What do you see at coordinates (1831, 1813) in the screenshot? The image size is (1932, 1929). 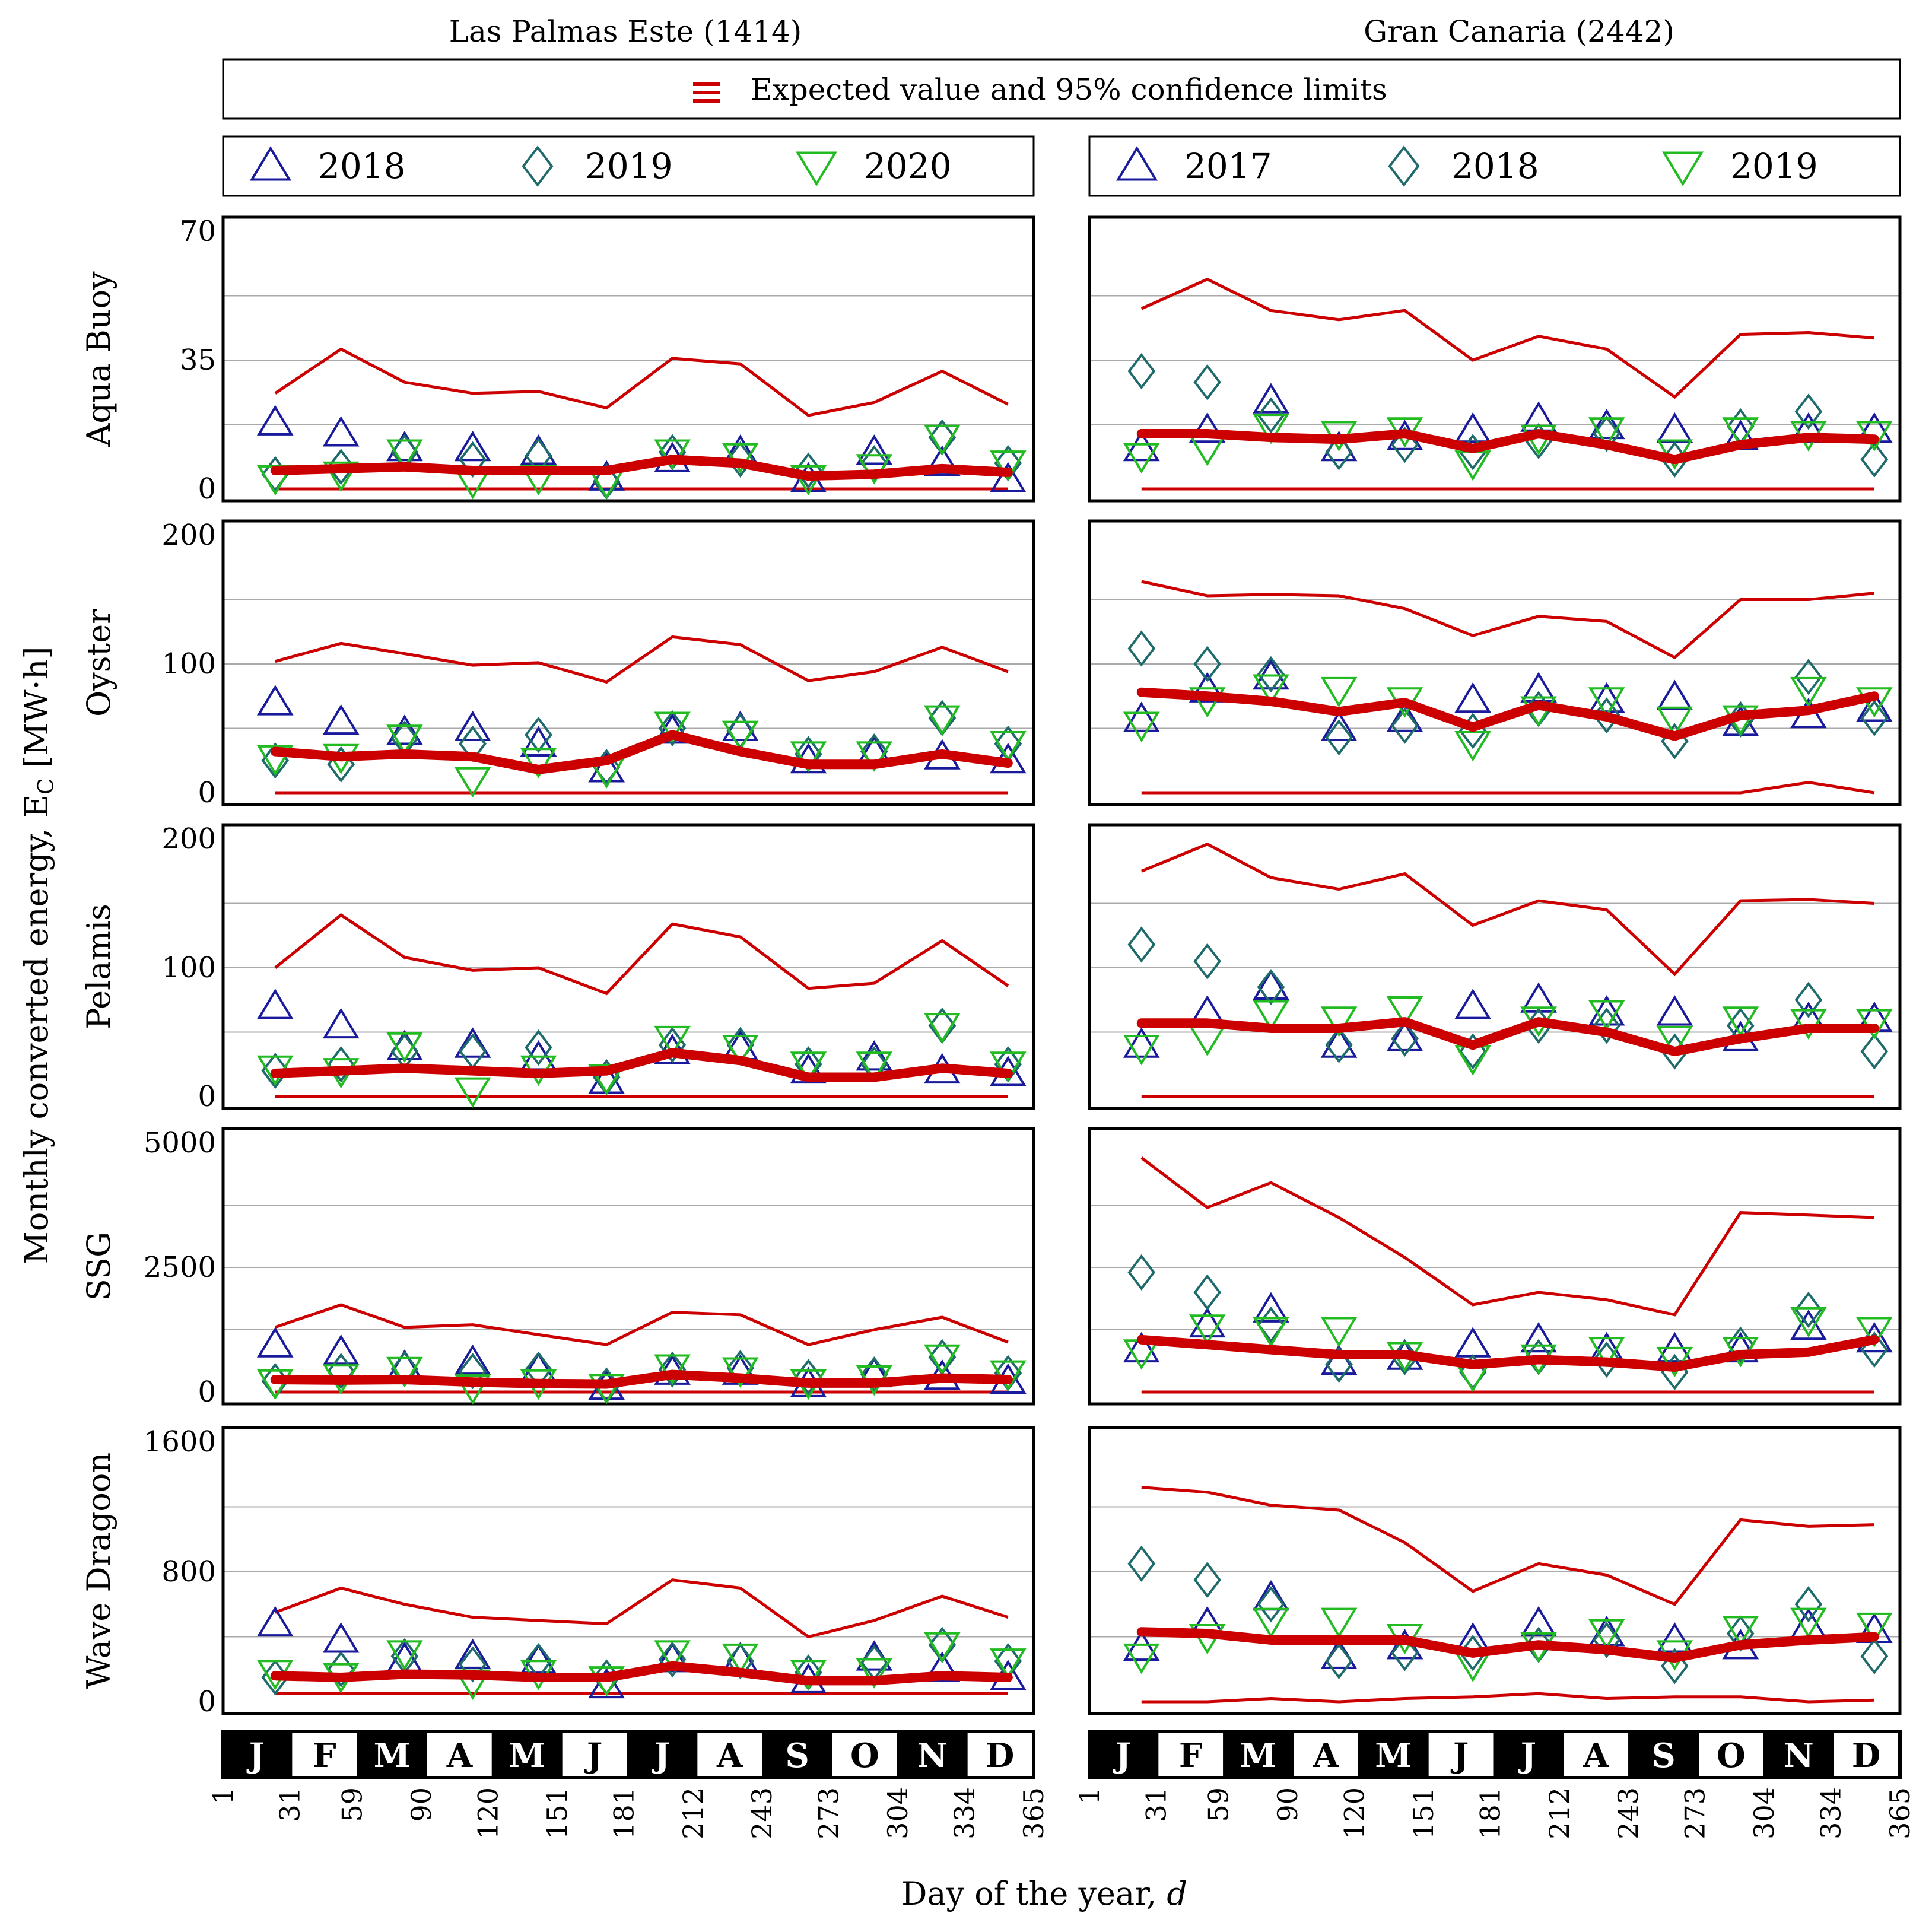 I see `day-tick-label: 334` at bounding box center [1831, 1813].